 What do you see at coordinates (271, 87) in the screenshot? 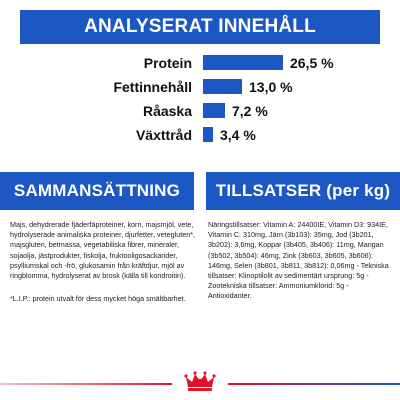
I see `analysis-value: 13,0 %` at bounding box center [271, 87].